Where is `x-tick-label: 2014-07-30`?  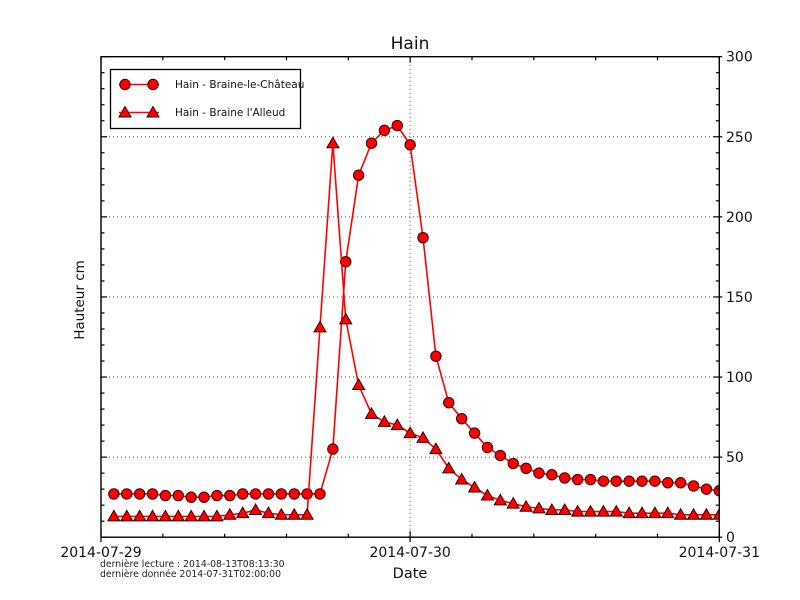
x-tick-label: 2014-07-30 is located at coordinates (409, 553).